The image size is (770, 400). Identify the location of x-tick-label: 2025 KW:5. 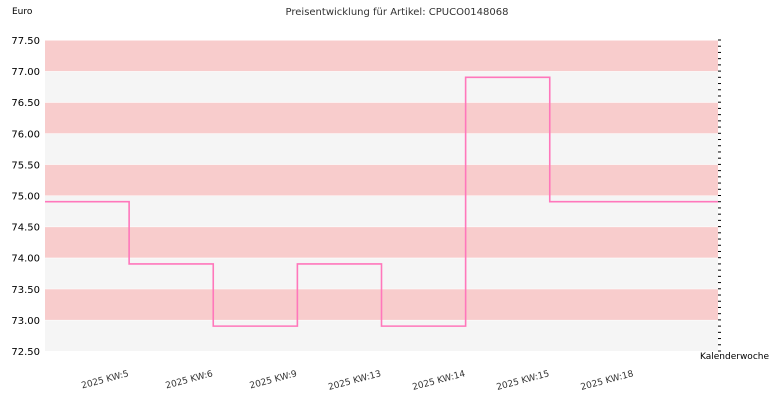
(104, 380).